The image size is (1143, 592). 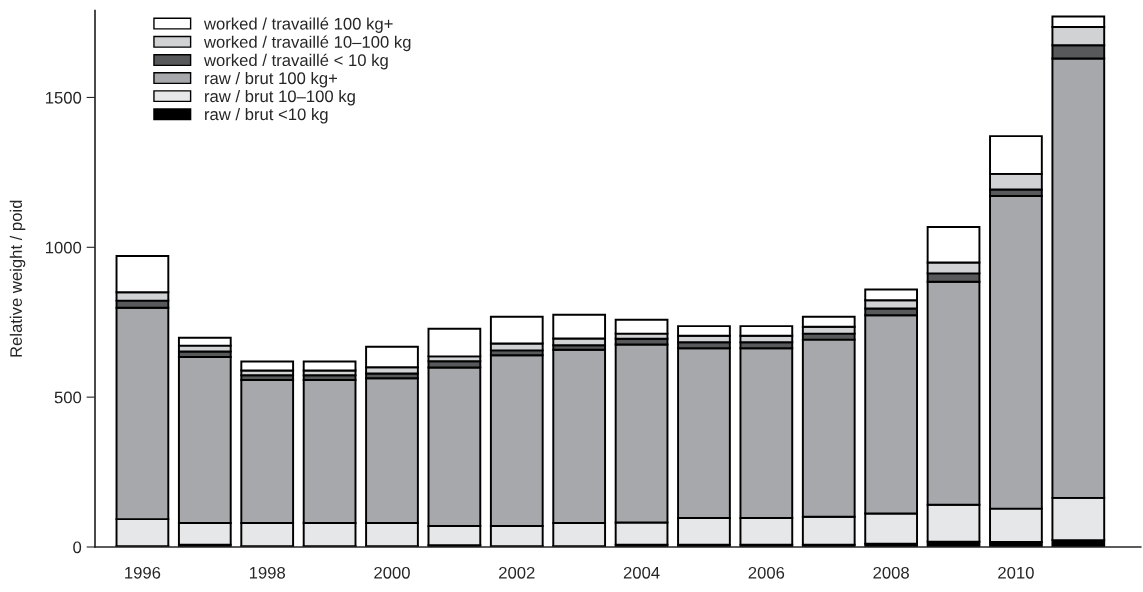 What do you see at coordinates (266, 115) in the screenshot?
I see `legend-label: raw / brut <10 kg` at bounding box center [266, 115].